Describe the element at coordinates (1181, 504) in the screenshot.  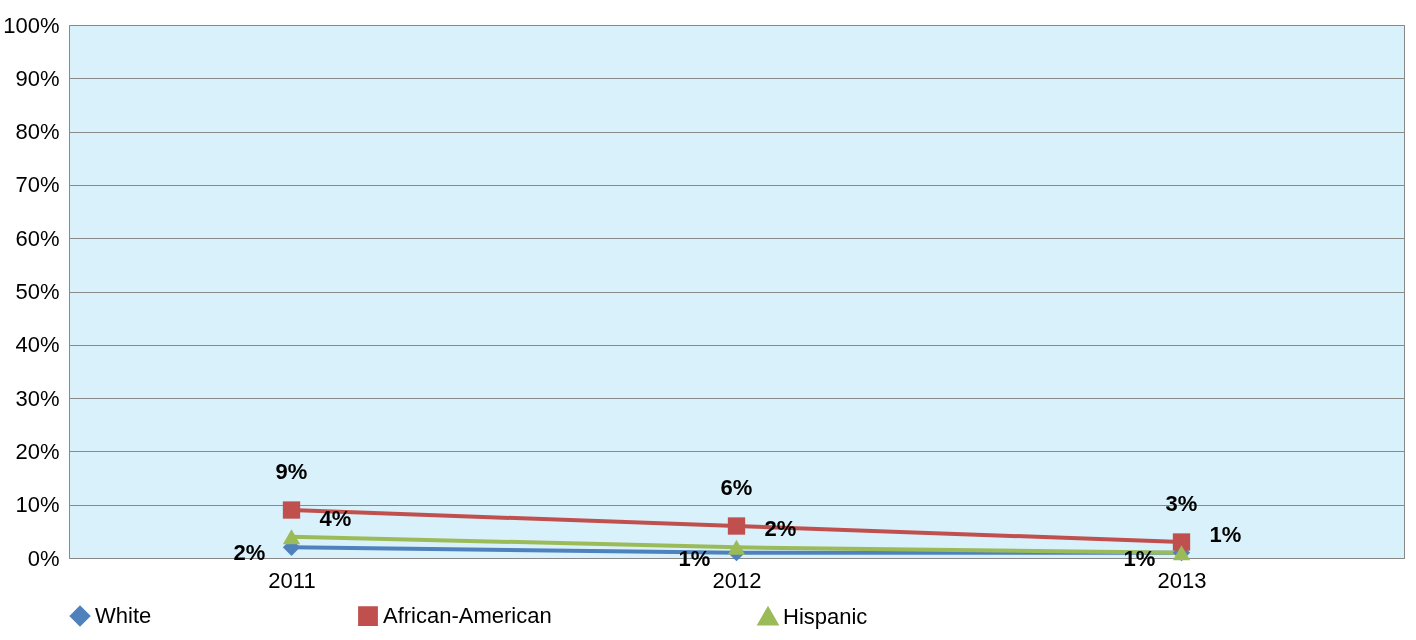
I see `data-label: 3%` at that location.